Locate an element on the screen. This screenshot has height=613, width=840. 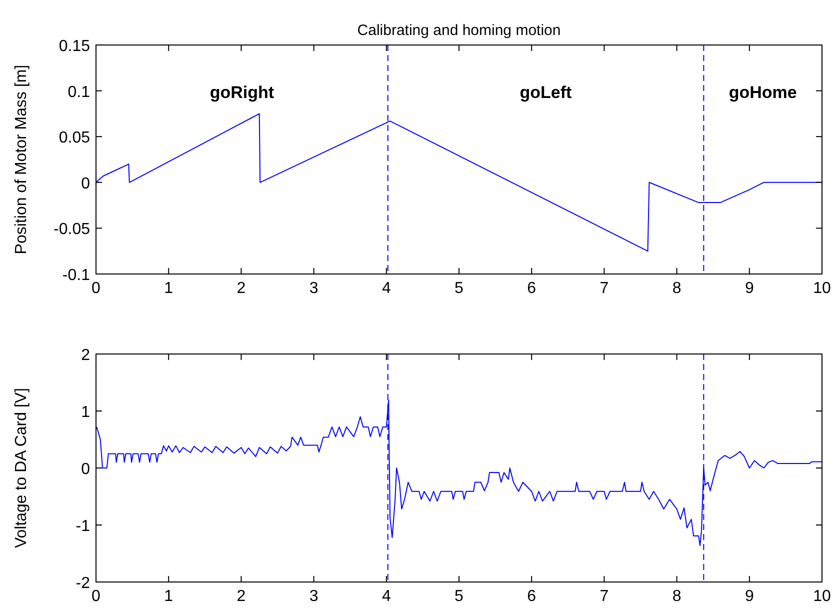
y-tick-label: 2 is located at coordinates (85, 355).